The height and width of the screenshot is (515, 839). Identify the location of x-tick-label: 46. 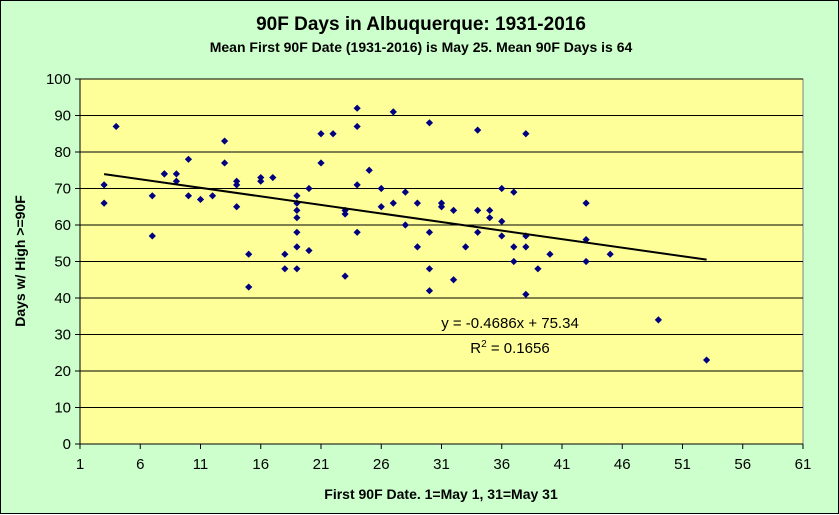
(622, 464).